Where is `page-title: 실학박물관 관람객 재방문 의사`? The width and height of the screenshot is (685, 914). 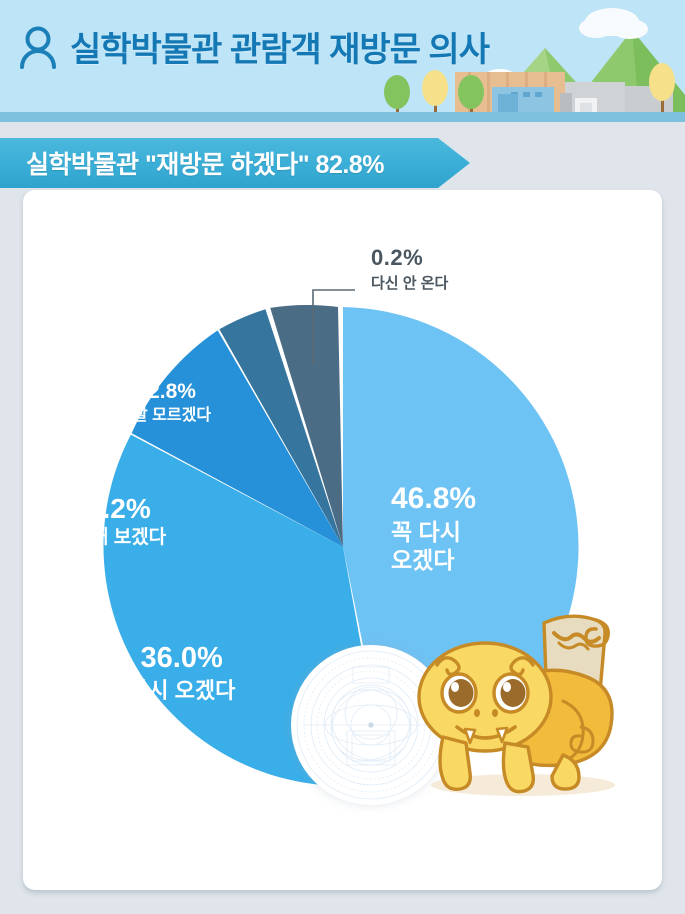
page-title: 실학박물관 관람객 재방문 의사 is located at coordinates (280, 50).